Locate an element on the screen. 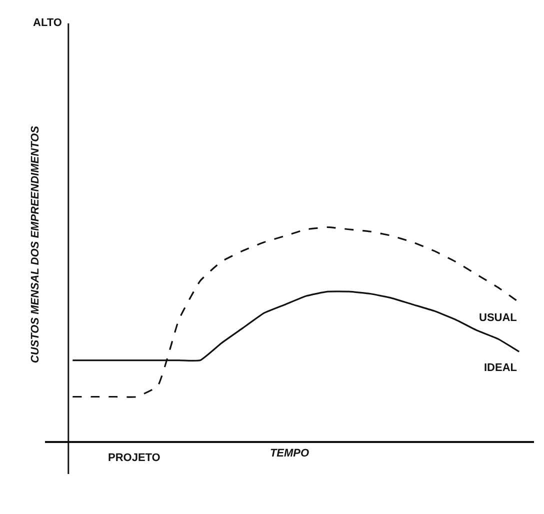 This screenshot has width=544, height=514. text: ALTO is located at coordinates (47, 23).